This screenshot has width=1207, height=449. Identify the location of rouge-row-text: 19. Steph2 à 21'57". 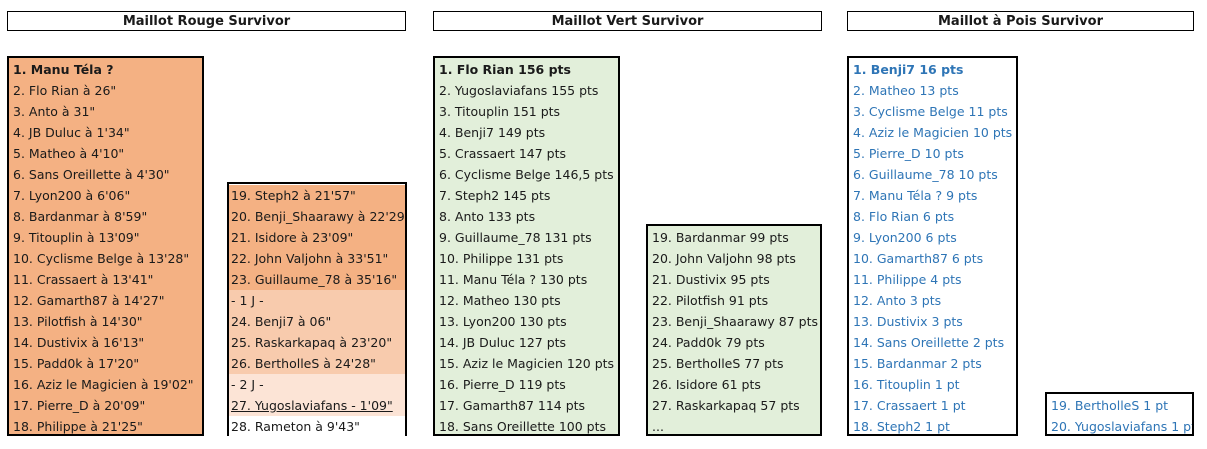
(293, 195).